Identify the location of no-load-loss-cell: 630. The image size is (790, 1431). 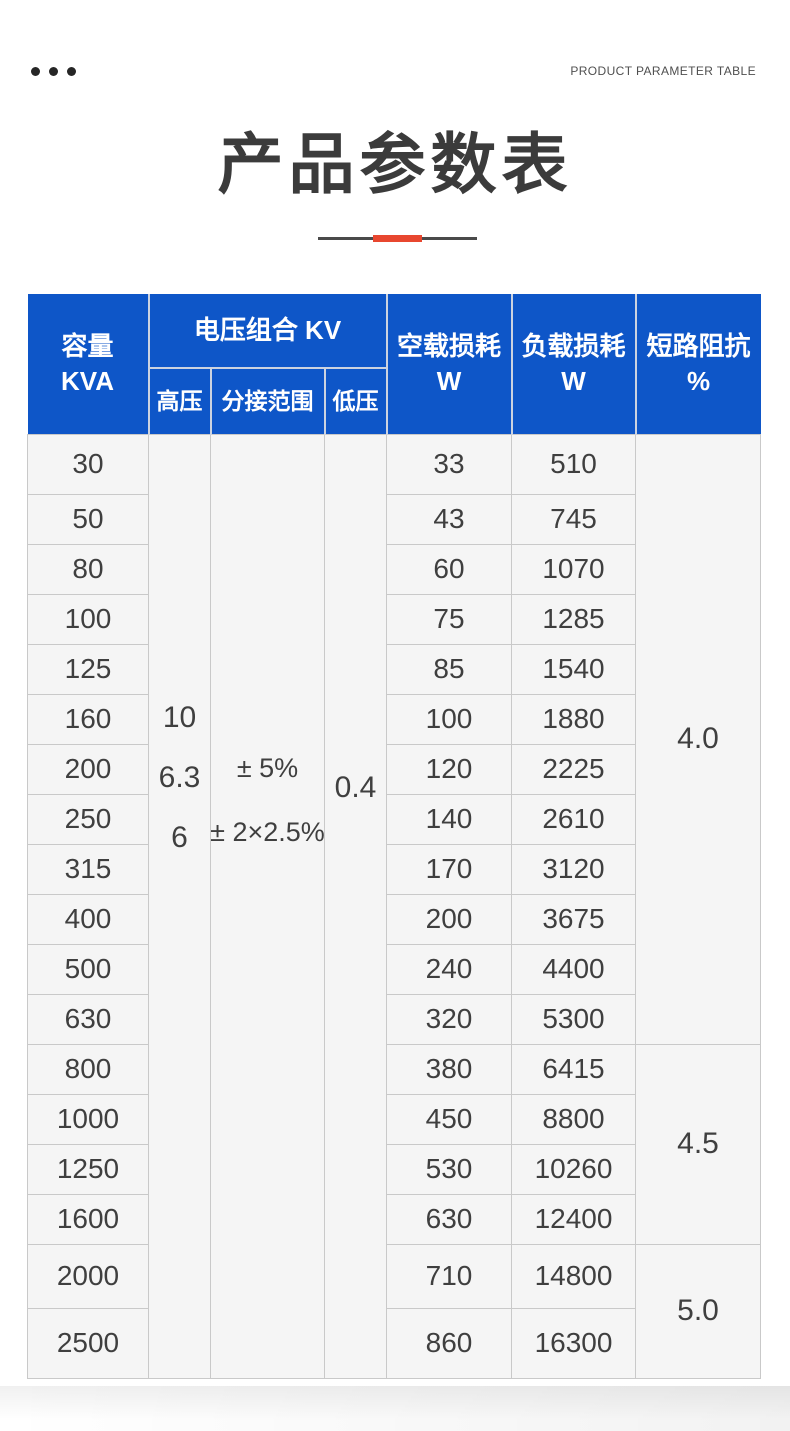
(449, 1219).